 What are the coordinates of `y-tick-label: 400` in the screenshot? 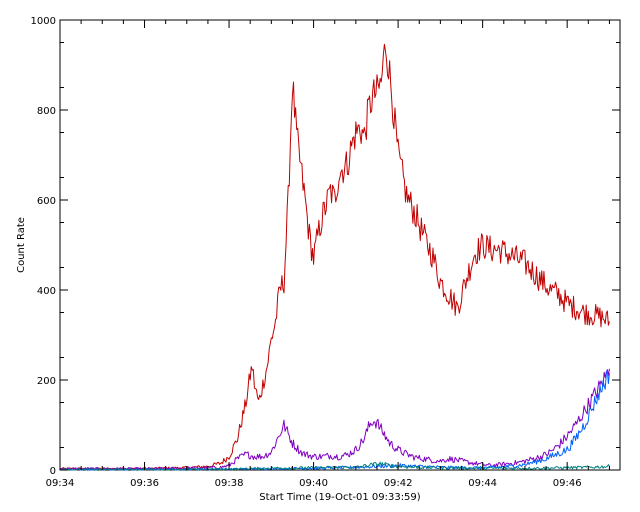 It's located at (46, 291).